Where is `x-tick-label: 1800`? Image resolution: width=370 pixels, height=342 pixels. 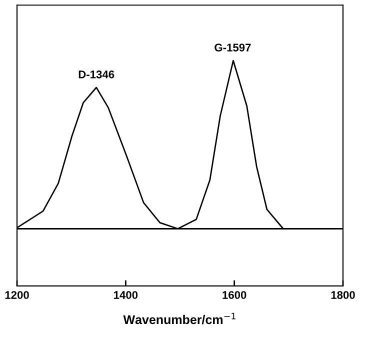 x-tick-label: 1800 is located at coordinates (343, 295).